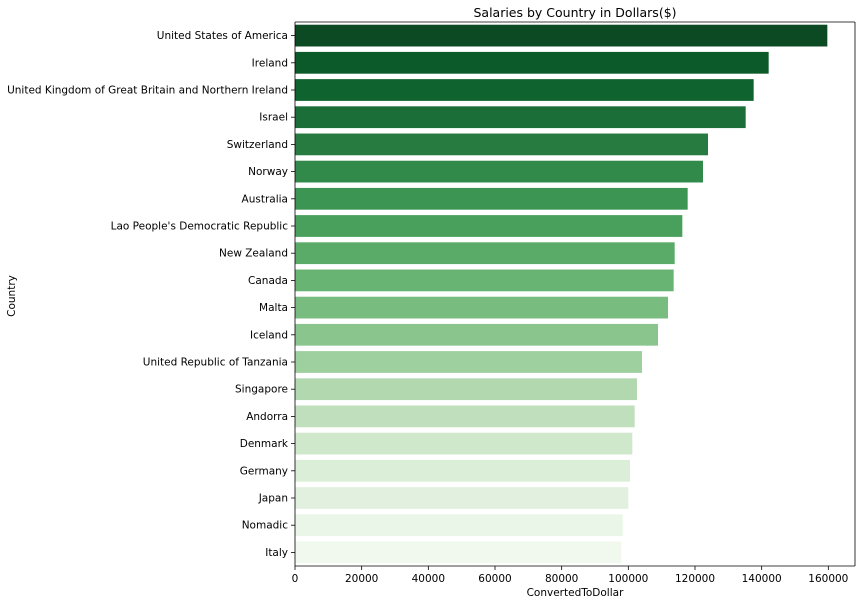 The height and width of the screenshot is (608, 860). What do you see at coordinates (264, 444) in the screenshot?
I see `y-tick-label: Denmark` at bounding box center [264, 444].